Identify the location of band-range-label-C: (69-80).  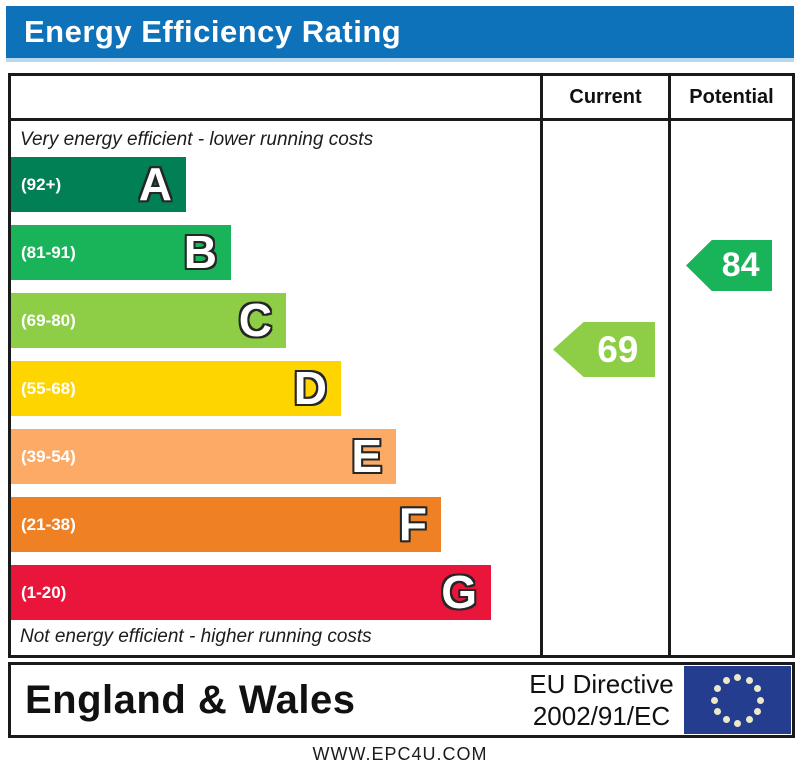
(48, 320).